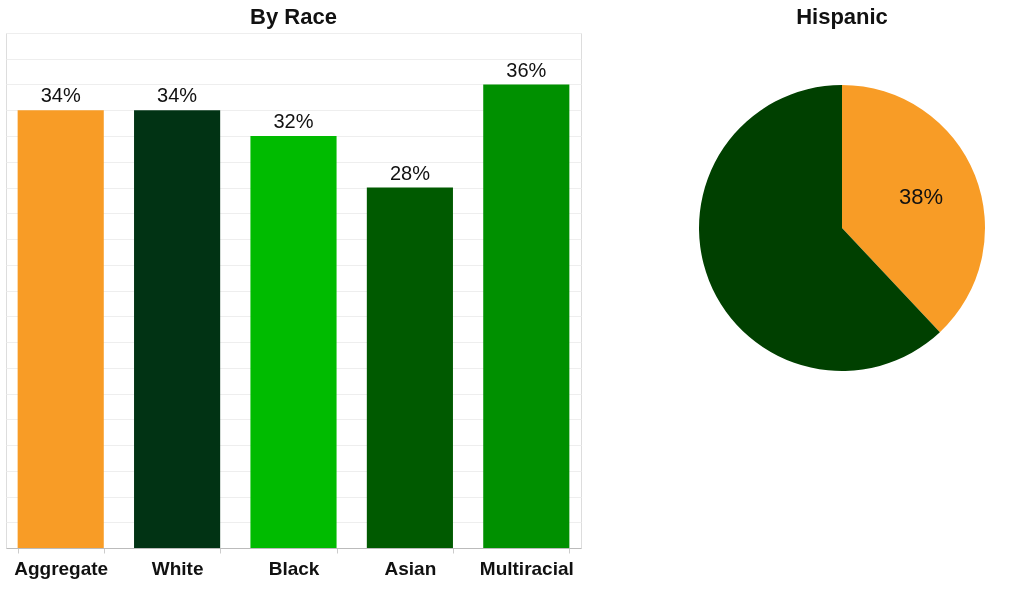 This screenshot has height=605, width=1016. What do you see at coordinates (177, 568) in the screenshot?
I see `x-tick-label: White` at bounding box center [177, 568].